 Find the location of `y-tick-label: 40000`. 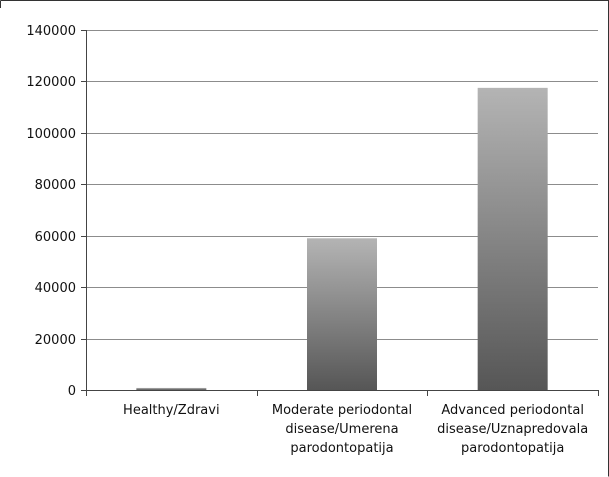

y-tick-label: 40000 is located at coordinates (55, 288).